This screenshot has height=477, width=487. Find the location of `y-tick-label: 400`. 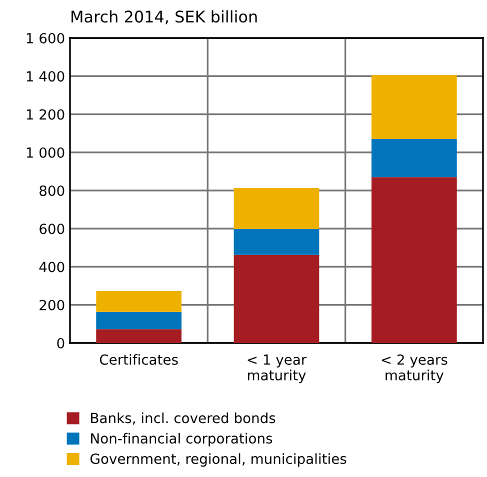

y-tick-label: 400 is located at coordinates (51, 267).